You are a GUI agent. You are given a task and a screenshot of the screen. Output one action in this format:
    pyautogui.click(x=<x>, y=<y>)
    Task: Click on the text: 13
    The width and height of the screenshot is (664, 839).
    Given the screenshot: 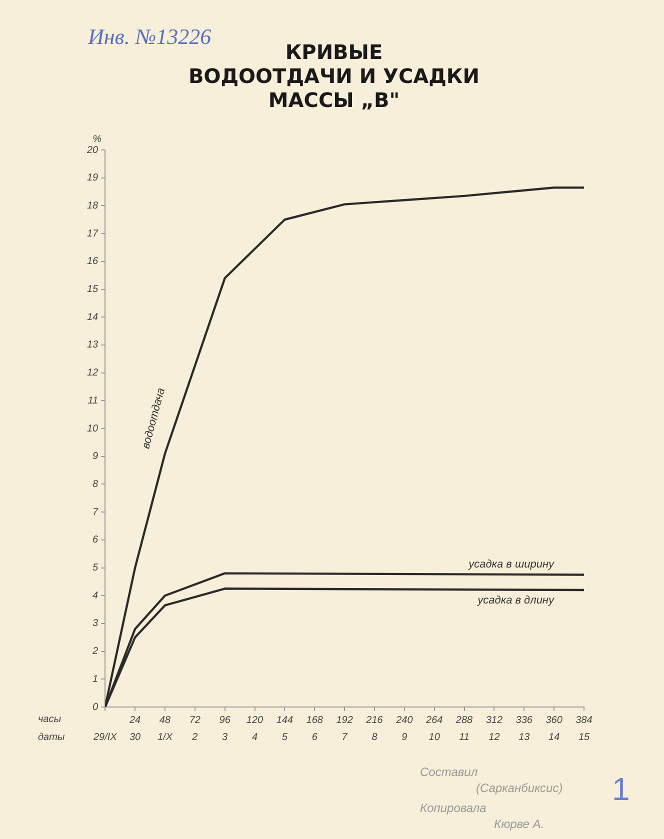 What is the action you would take?
    pyautogui.click(x=524, y=737)
    